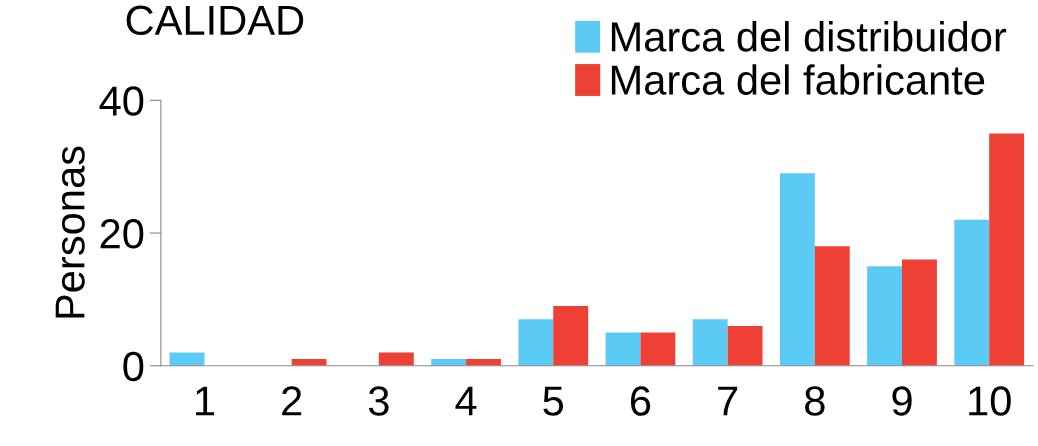 The height and width of the screenshot is (446, 1038). What do you see at coordinates (809, 36) in the screenshot?
I see `legend-label: Marca del distribuidor` at bounding box center [809, 36].